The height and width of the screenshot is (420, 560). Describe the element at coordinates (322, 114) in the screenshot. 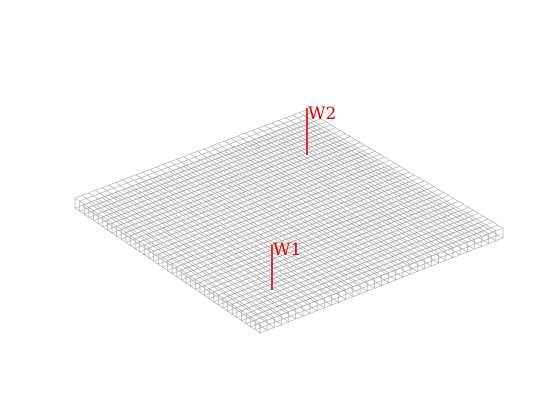

I see `marker-w2-label: W2` at that location.